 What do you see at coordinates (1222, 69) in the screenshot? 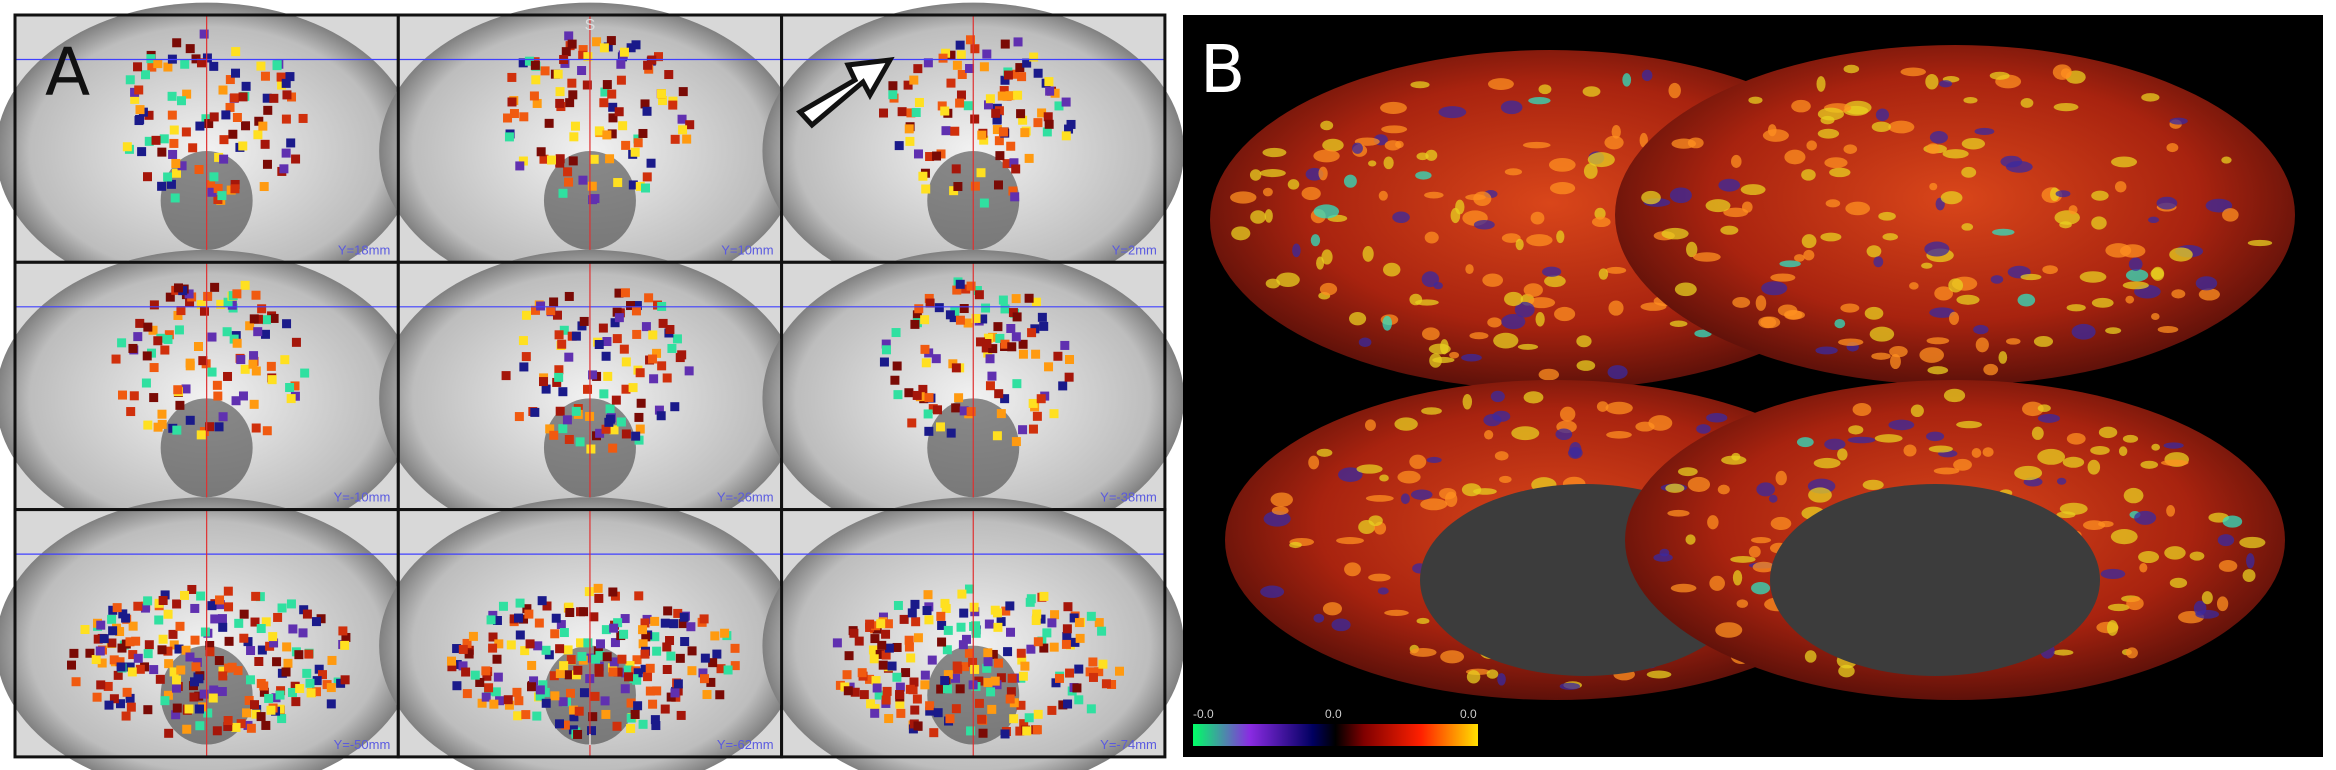
I see `panel-label: B` at bounding box center [1222, 69].